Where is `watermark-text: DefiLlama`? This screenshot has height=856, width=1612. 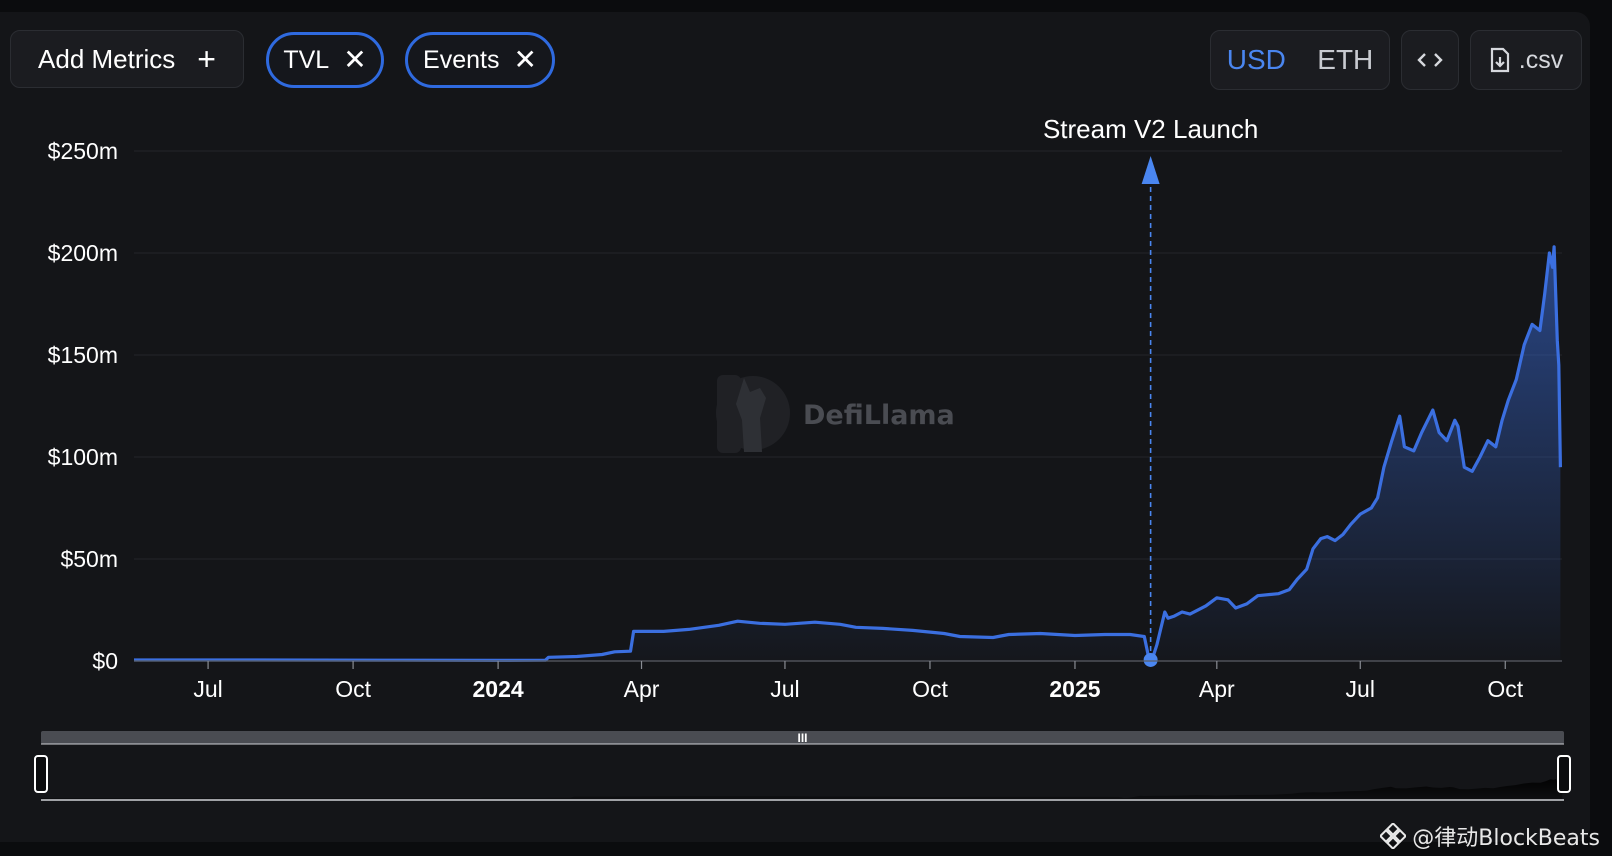
watermark-text: DefiLlama is located at coordinates (879, 415).